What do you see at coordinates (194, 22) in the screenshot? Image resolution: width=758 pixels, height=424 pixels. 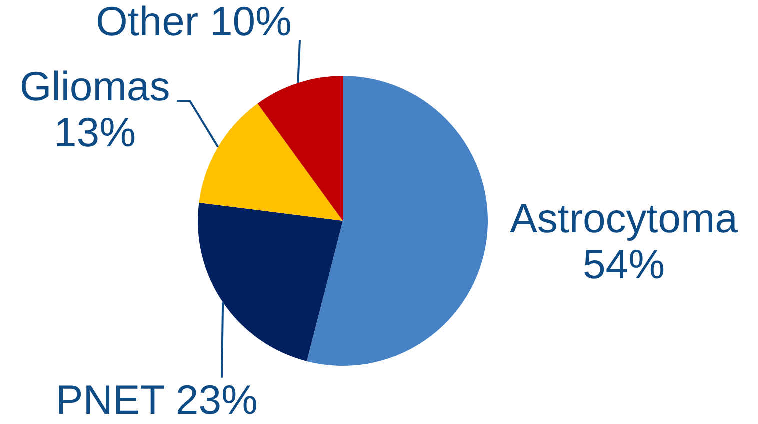 I see `slice-label: Other 10%` at bounding box center [194, 22].